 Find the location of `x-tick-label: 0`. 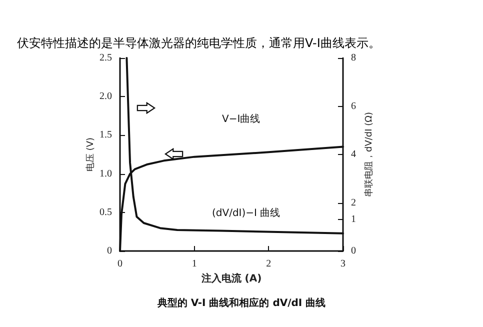

x-tick-label: 0 is located at coordinates (120, 264).